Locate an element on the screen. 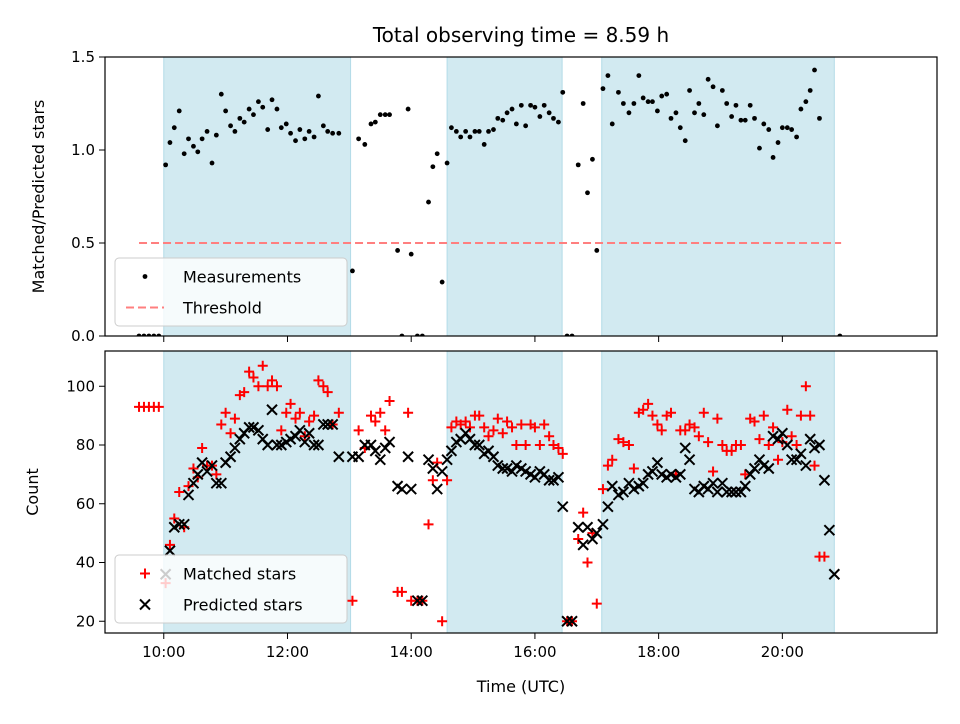 Image resolution: width=960 pixels, height=724 pixels. x-tick-label: 18:00 is located at coordinates (658, 652).